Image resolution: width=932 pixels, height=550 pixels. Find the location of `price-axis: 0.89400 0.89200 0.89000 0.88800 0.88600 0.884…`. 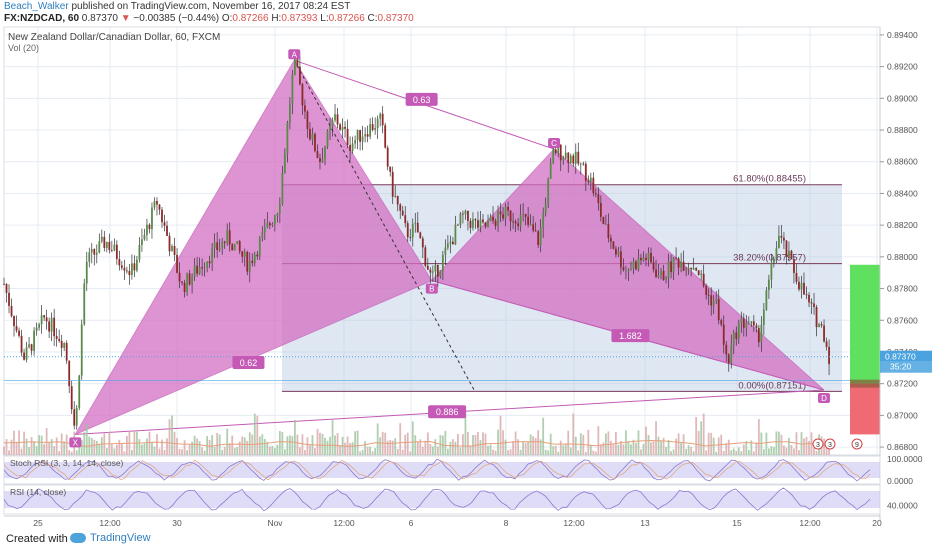

price-axis: 0.89400 0.89200 0.89000 0.88800 0.88600 0.884… is located at coordinates (905, 273).